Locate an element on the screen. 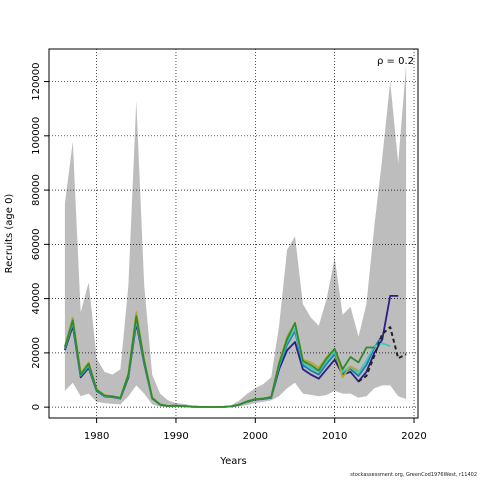  y-axis-label: Recruits (age 0) is located at coordinates (9, 234).